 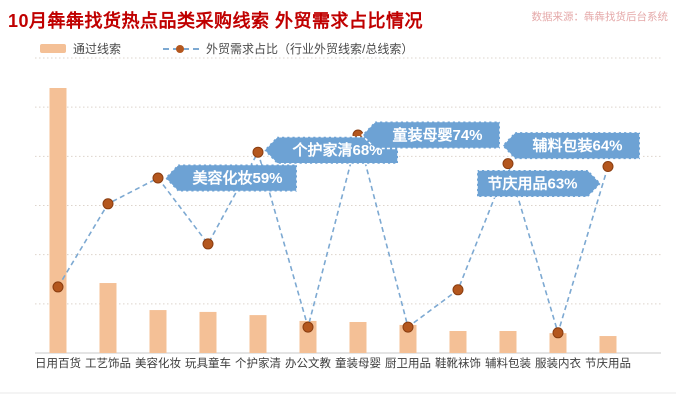 What do you see at coordinates (158, 363) in the screenshot?
I see `x-axis-label: 美容化妆` at bounding box center [158, 363].